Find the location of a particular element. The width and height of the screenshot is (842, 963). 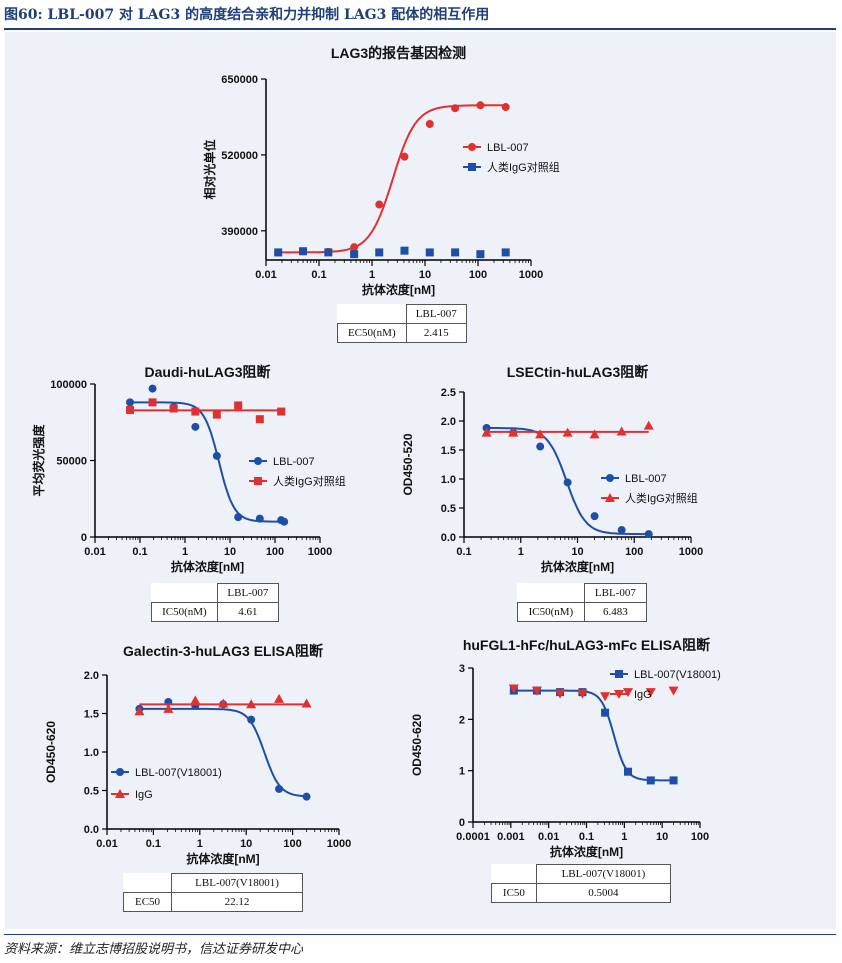

c2-legend-label-0: LBL-007 is located at coordinates (294, 462).